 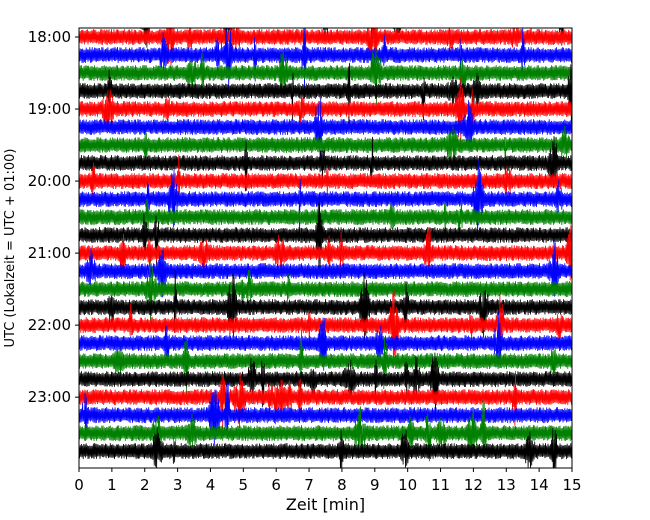 What do you see at coordinates (53, 217) in the screenshot?
I see `y-axis-ticks: 18:00 19:00 20:00 21:00 22:00 23:00` at bounding box center [53, 217].